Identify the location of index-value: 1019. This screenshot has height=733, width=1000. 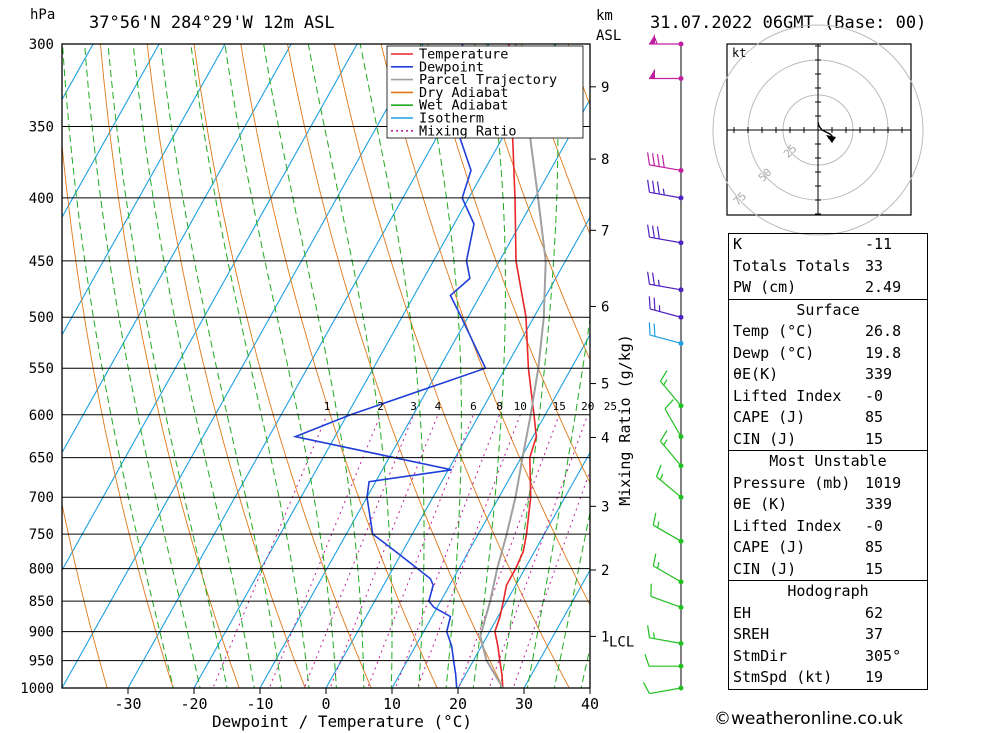
(883, 482).